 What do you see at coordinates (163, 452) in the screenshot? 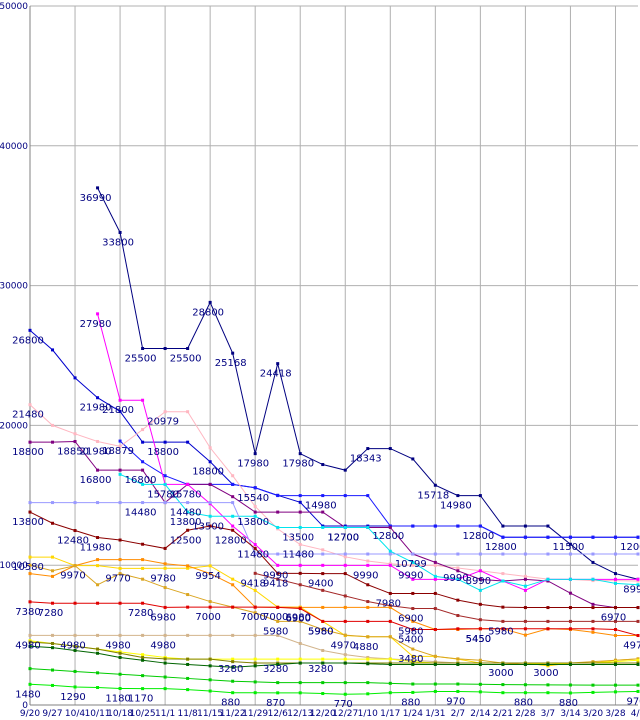
I see `data-point-label: 18800` at bounding box center [163, 452].